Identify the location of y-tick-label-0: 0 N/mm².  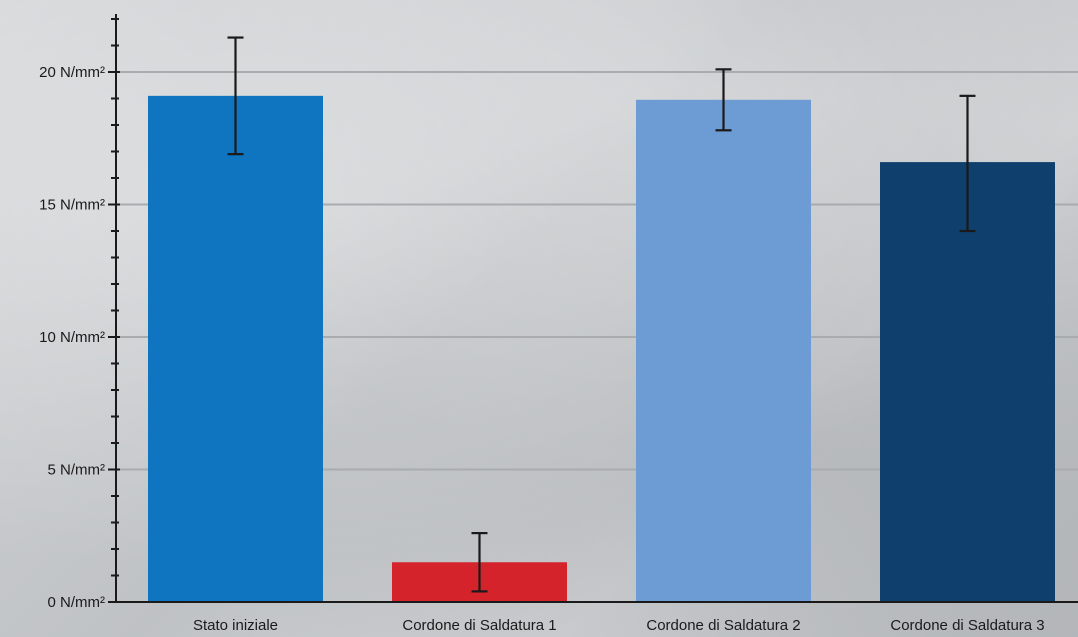
(77, 602).